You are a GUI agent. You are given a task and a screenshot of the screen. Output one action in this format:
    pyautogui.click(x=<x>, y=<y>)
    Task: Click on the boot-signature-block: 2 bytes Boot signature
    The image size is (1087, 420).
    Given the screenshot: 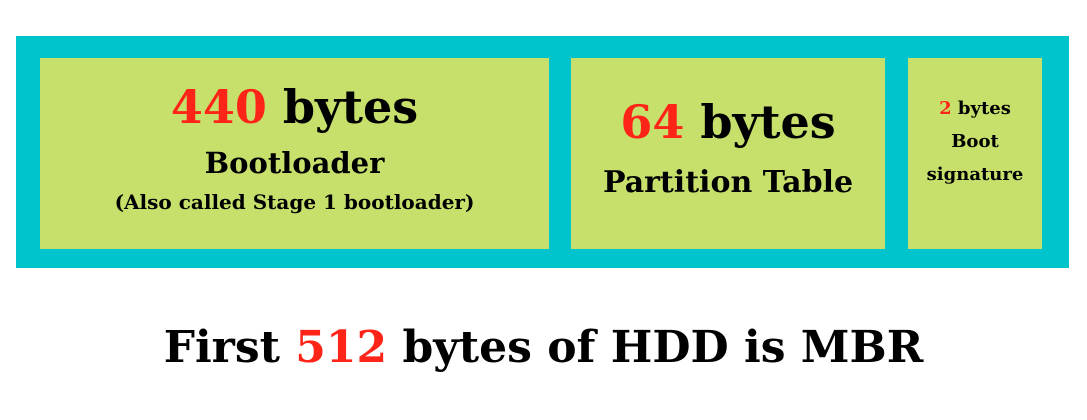 What is the action you would take?
    pyautogui.click(x=975, y=153)
    